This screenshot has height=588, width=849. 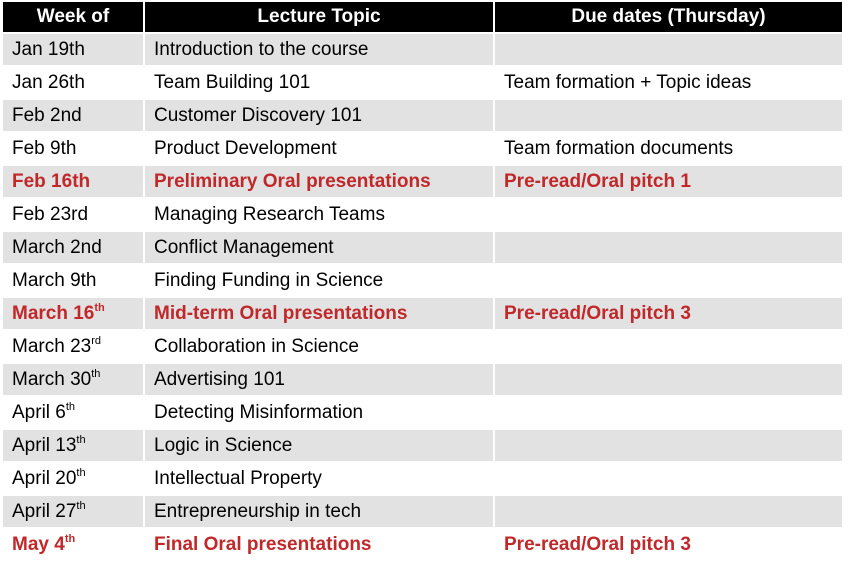 I want to click on topic-cell: Product Development, so click(x=319, y=148).